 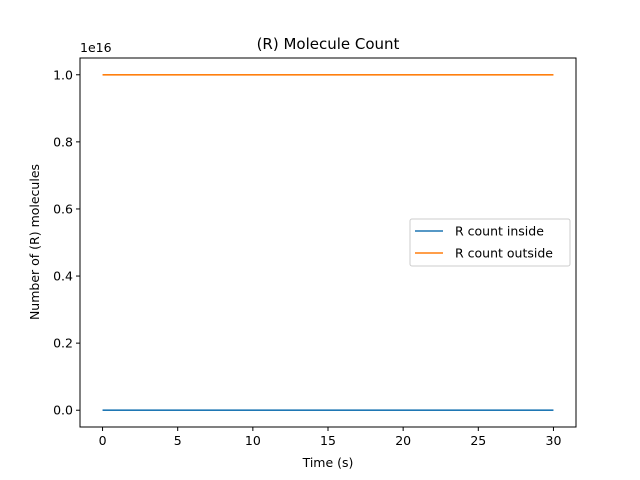 What do you see at coordinates (504, 253) in the screenshot?
I see `legend-entry: R count outside` at bounding box center [504, 253].